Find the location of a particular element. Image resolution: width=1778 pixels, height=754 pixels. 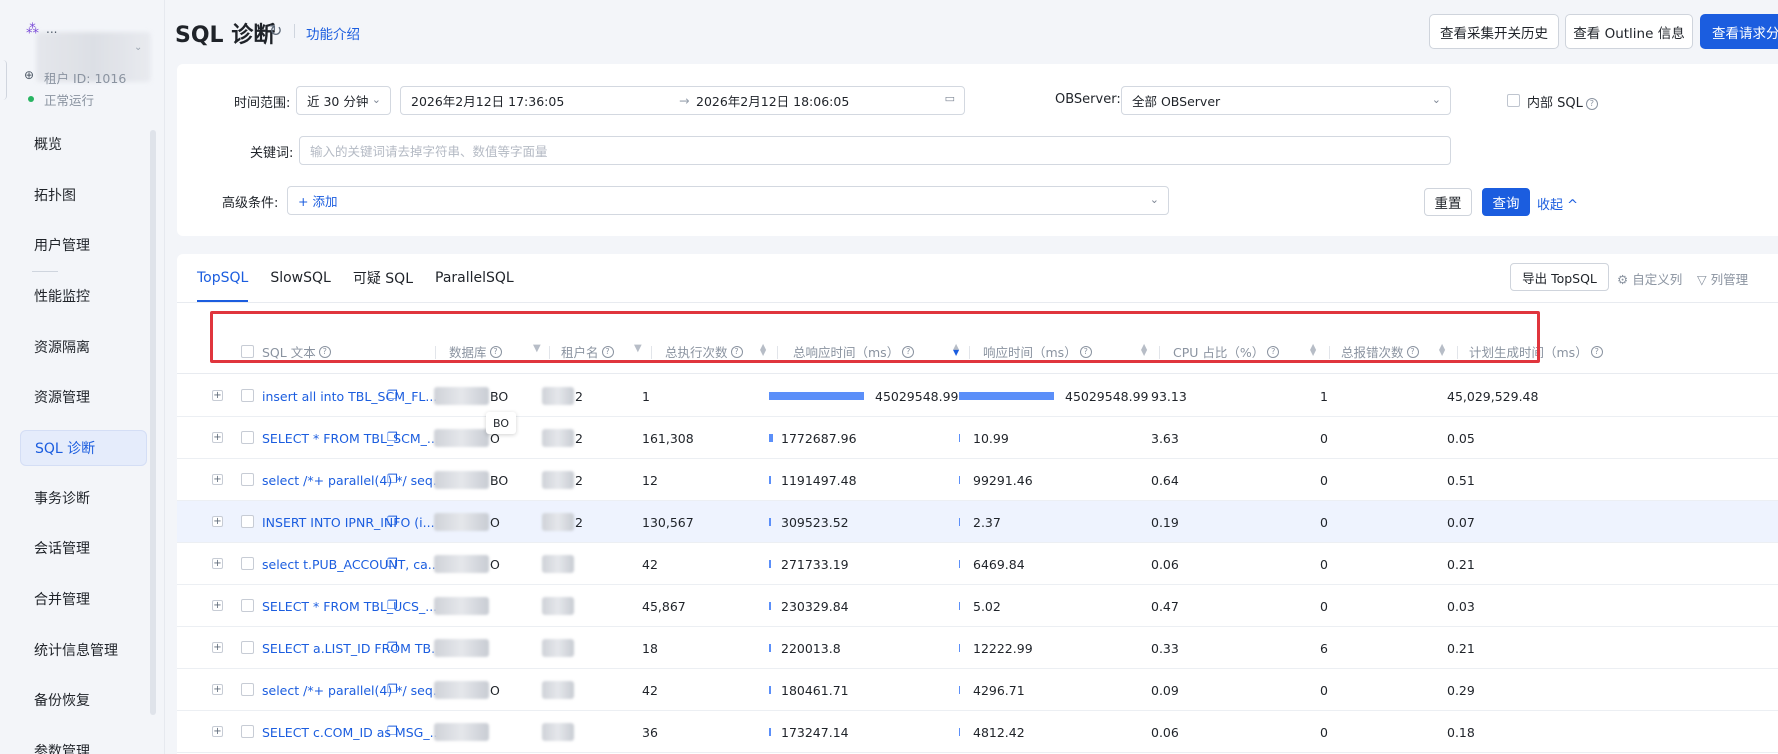

sidebar-item-topology: 拓扑图 is located at coordinates (55, 195).